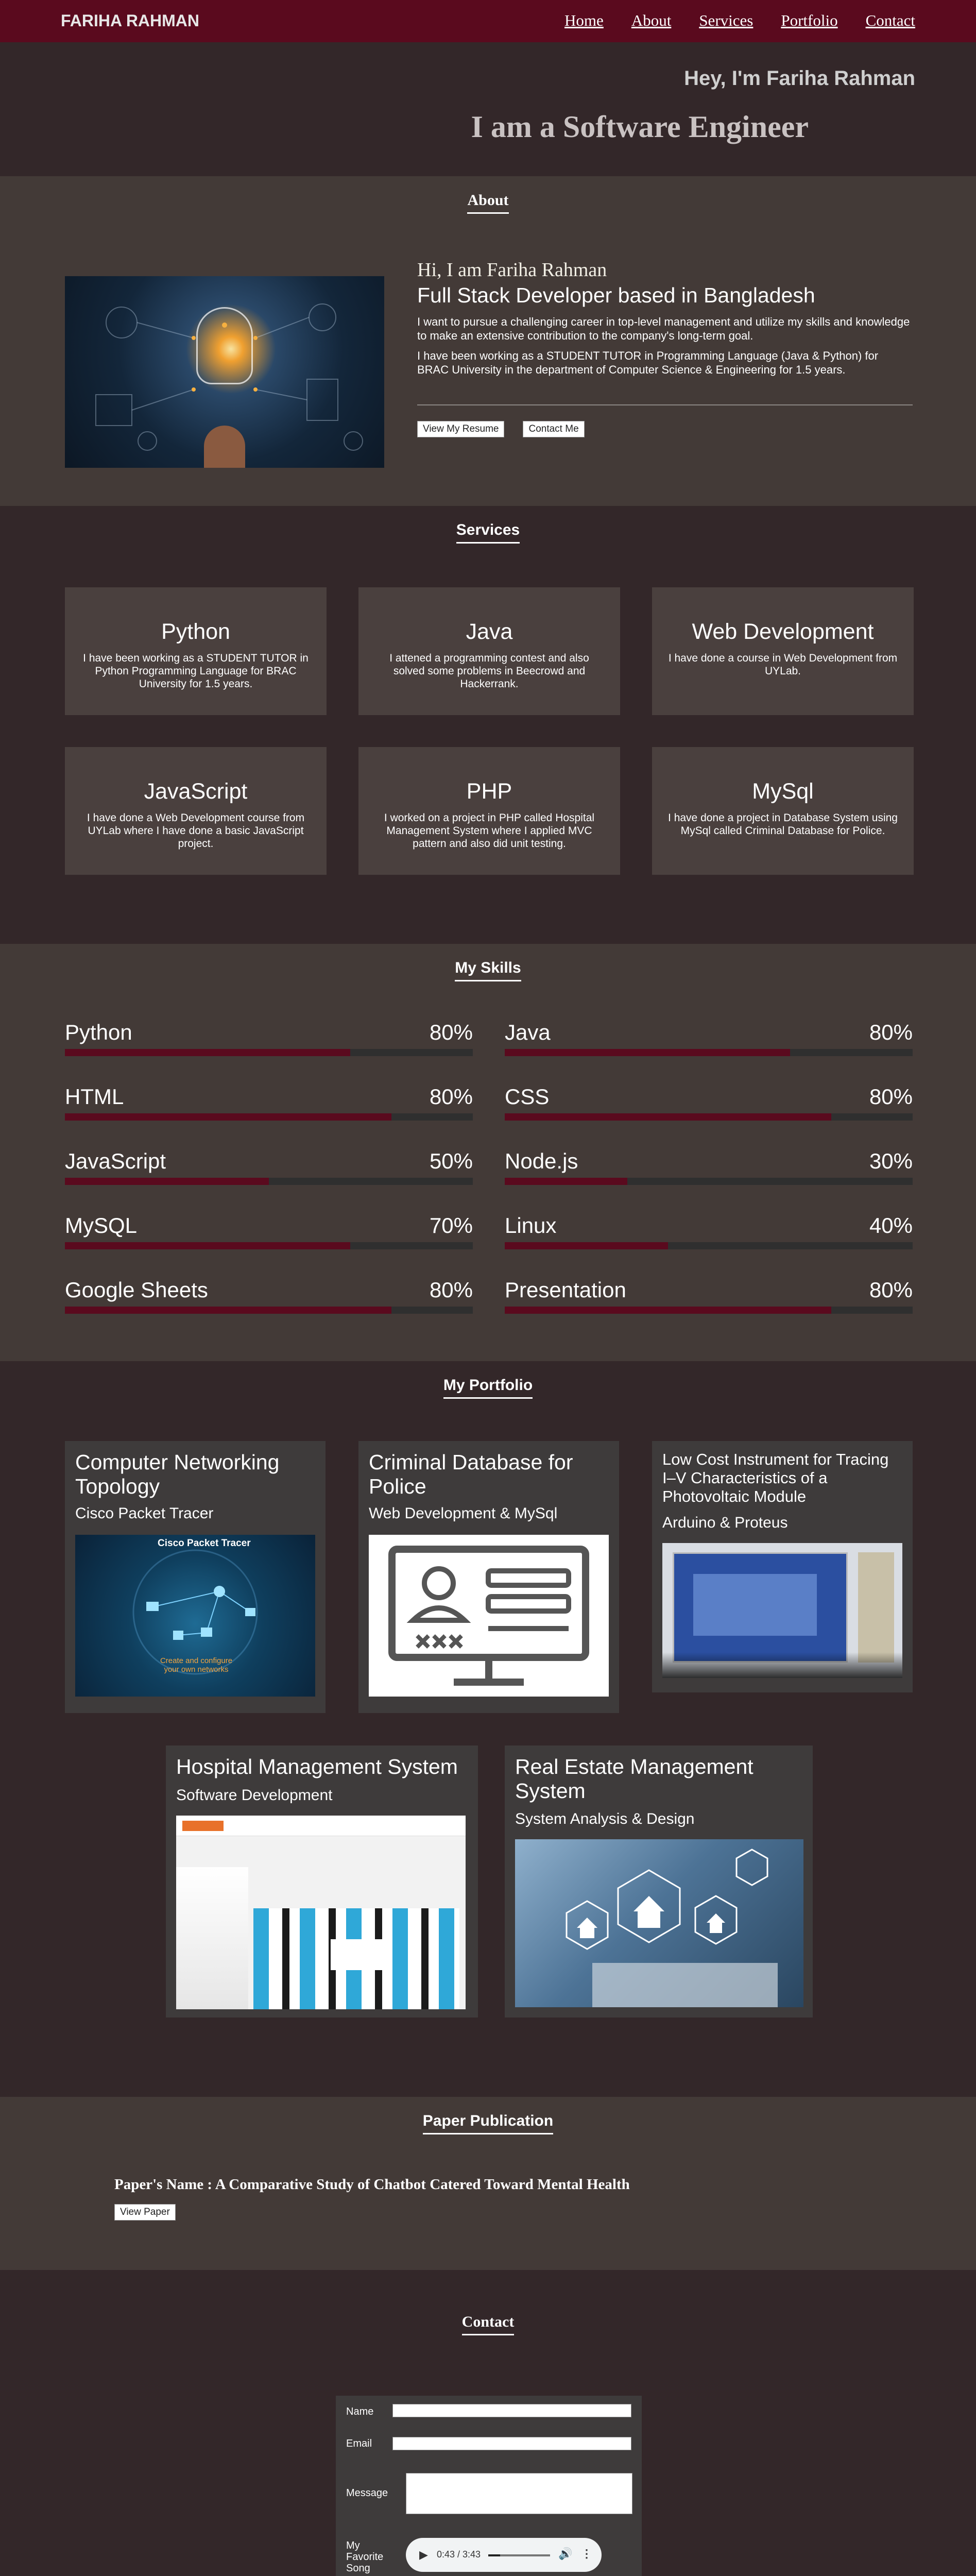 This screenshot has width=976, height=2576. I want to click on hand-graphic, so click(224, 447).